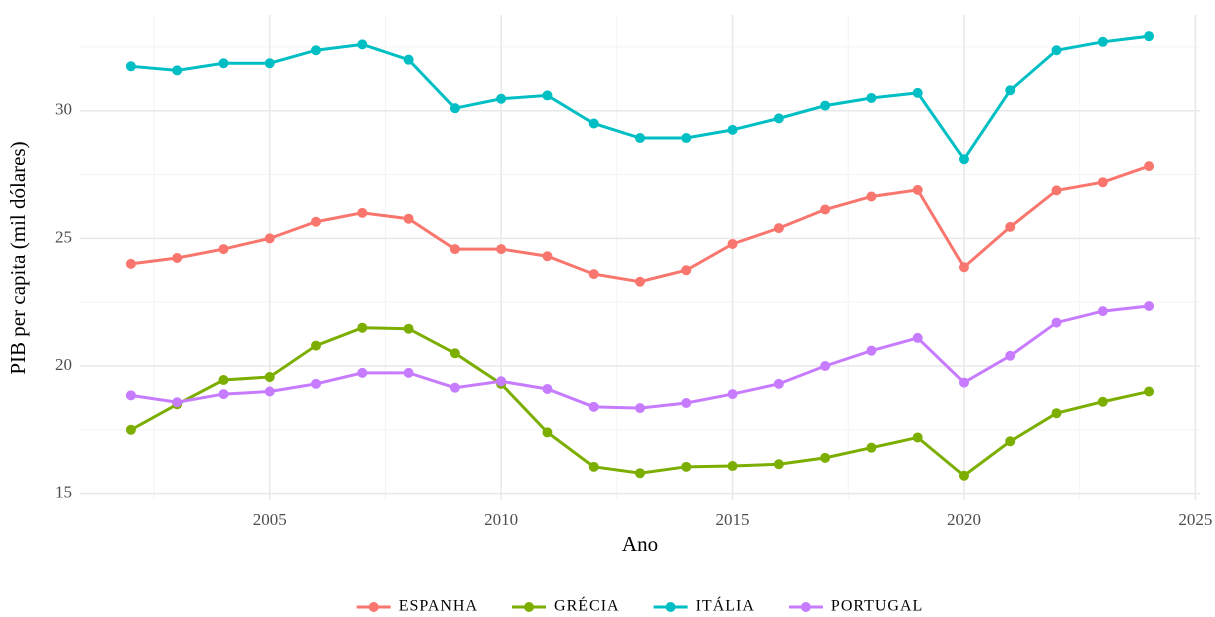 This screenshot has width=1215, height=617. Describe the element at coordinates (18, 257) in the screenshot. I see `y-axis-label: PIB per capita (mil dólares)` at that location.